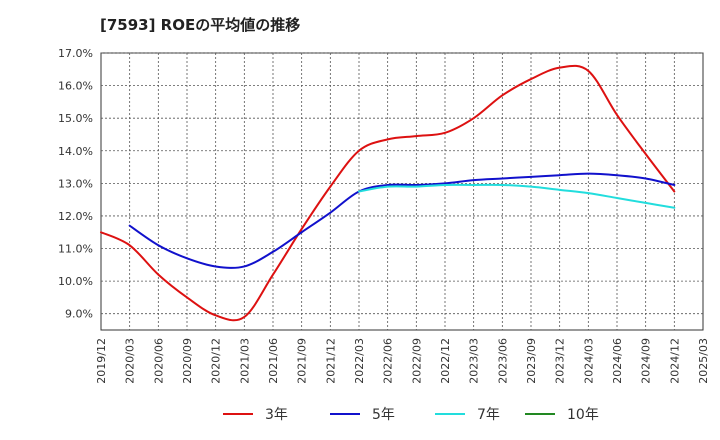  I want to click on x-tick-label: 2022/06, so click(388, 361).